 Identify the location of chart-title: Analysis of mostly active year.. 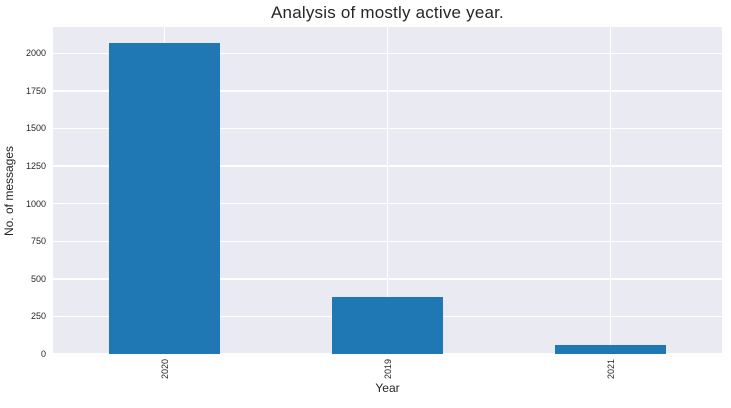
(387, 12).